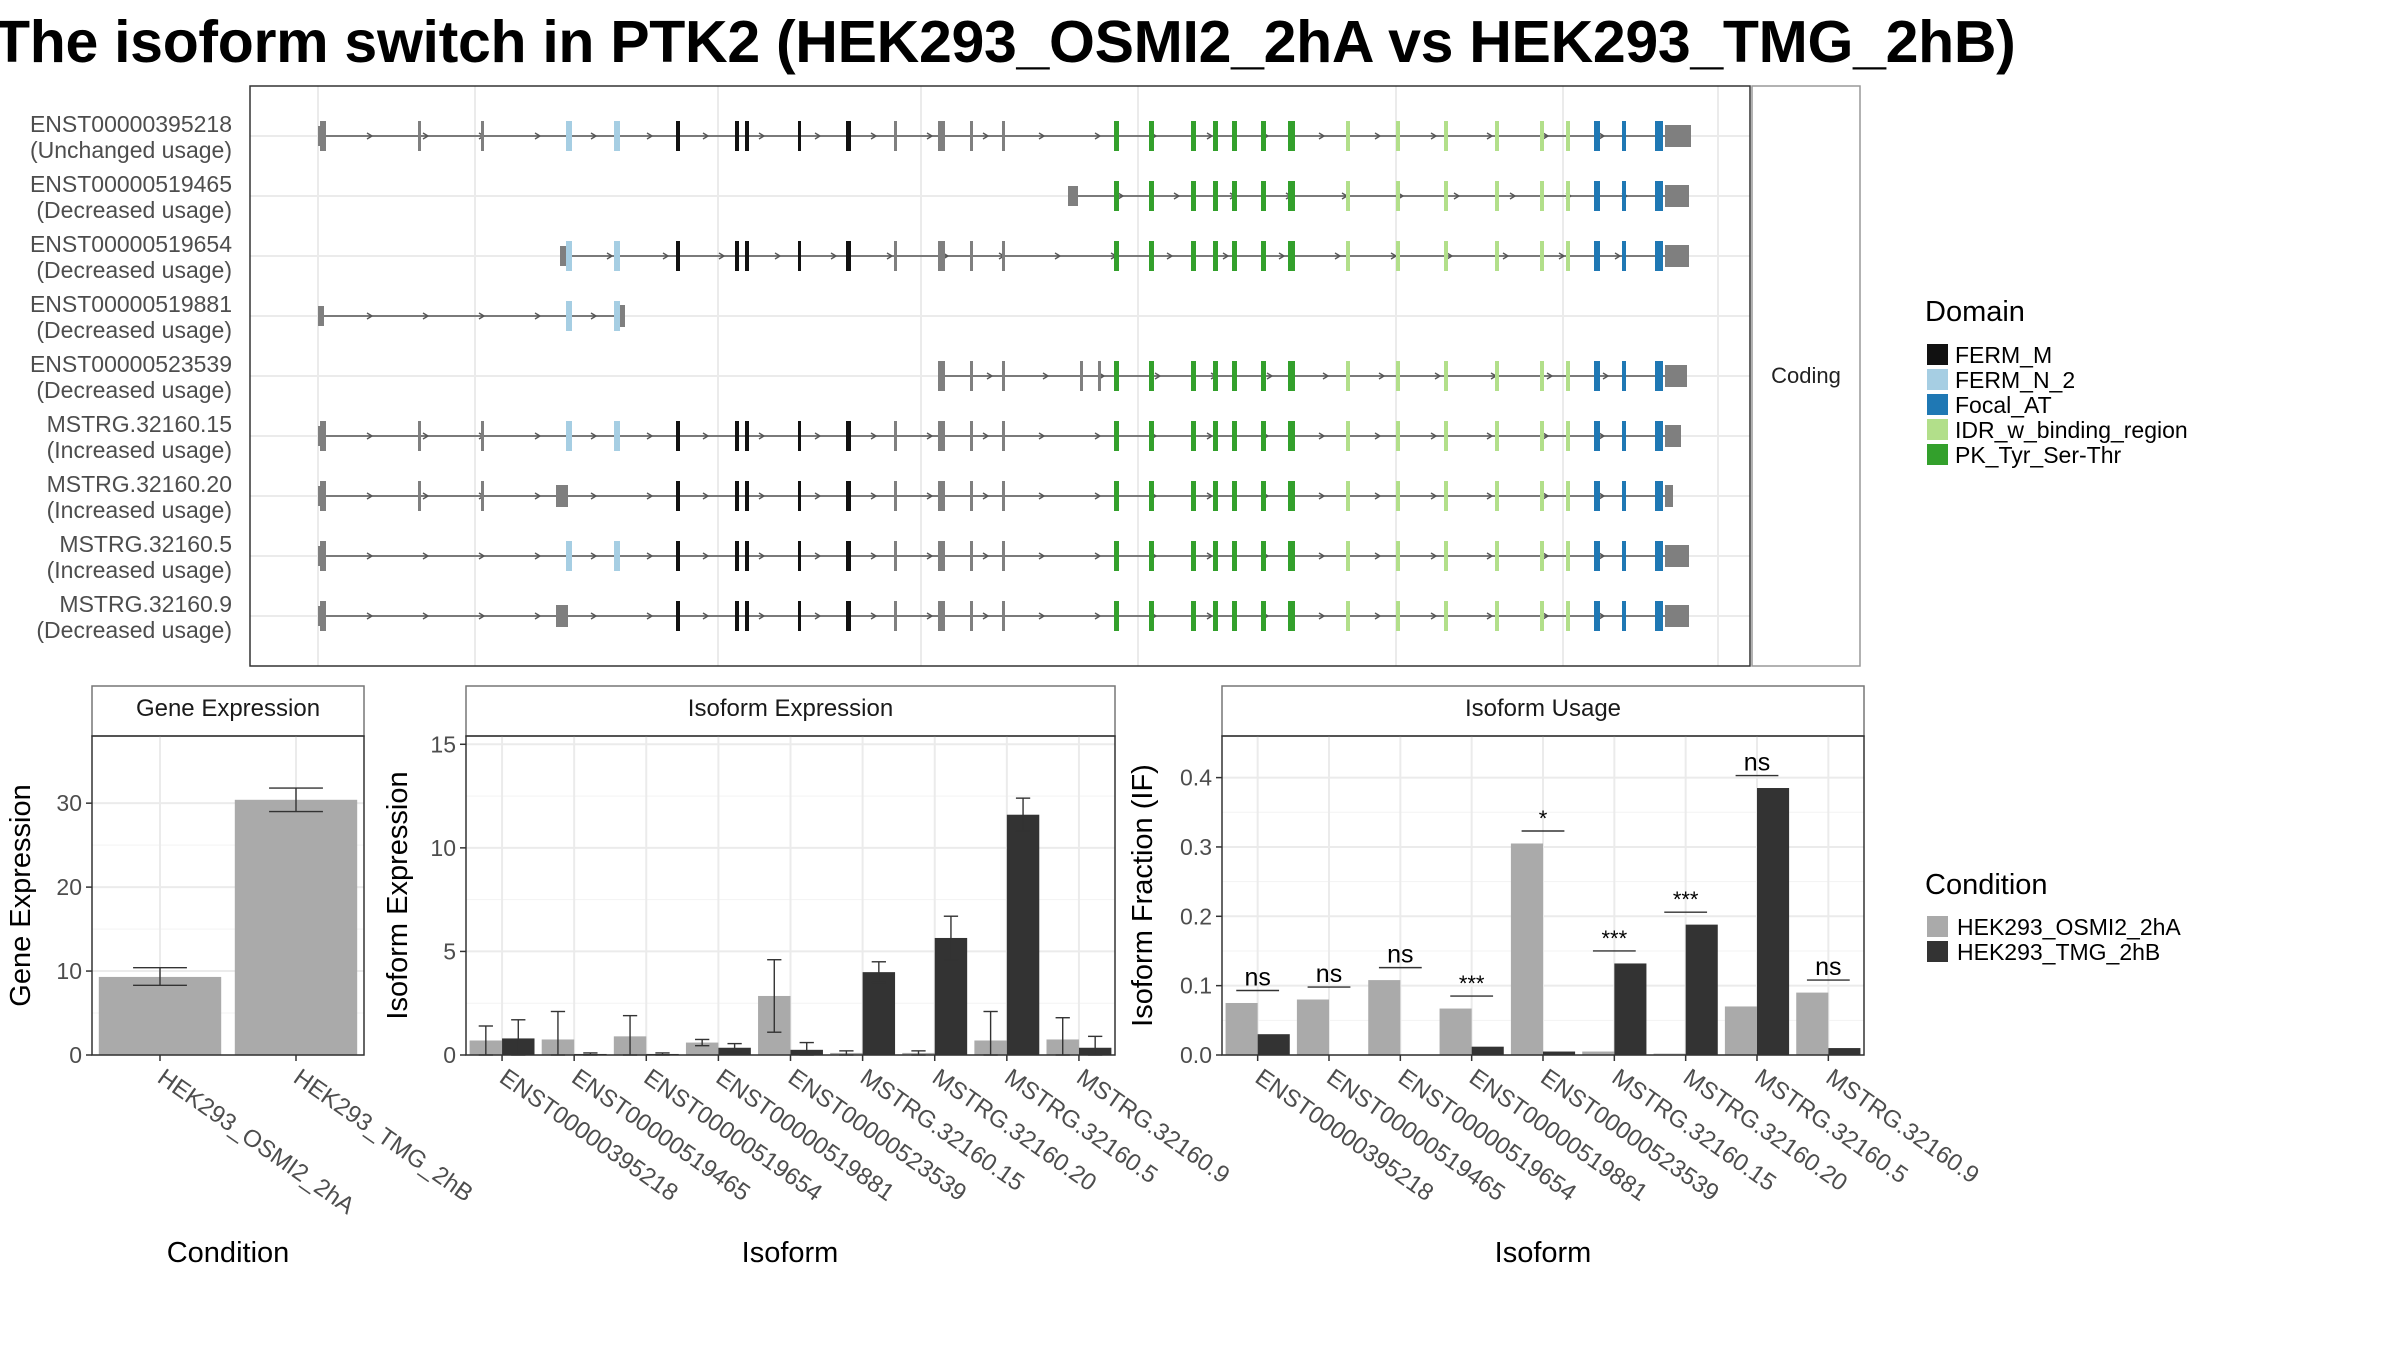 This screenshot has width=2400, height=1350. What do you see at coordinates (443, 848) in the screenshot?
I see `y-tick-label: 10` at bounding box center [443, 848].